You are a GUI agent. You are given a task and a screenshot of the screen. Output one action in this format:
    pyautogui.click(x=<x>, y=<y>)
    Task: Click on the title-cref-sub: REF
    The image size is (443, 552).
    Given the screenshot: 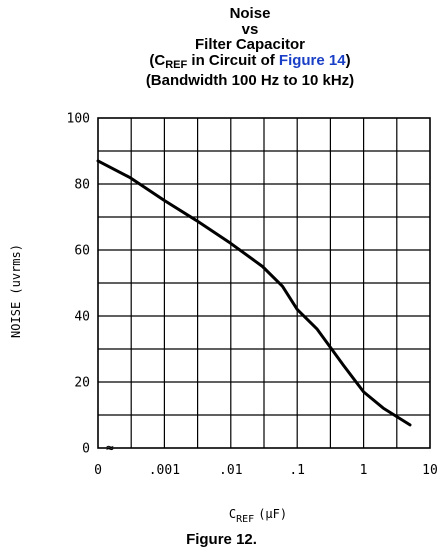 What is the action you would take?
    pyautogui.click(x=176, y=64)
    